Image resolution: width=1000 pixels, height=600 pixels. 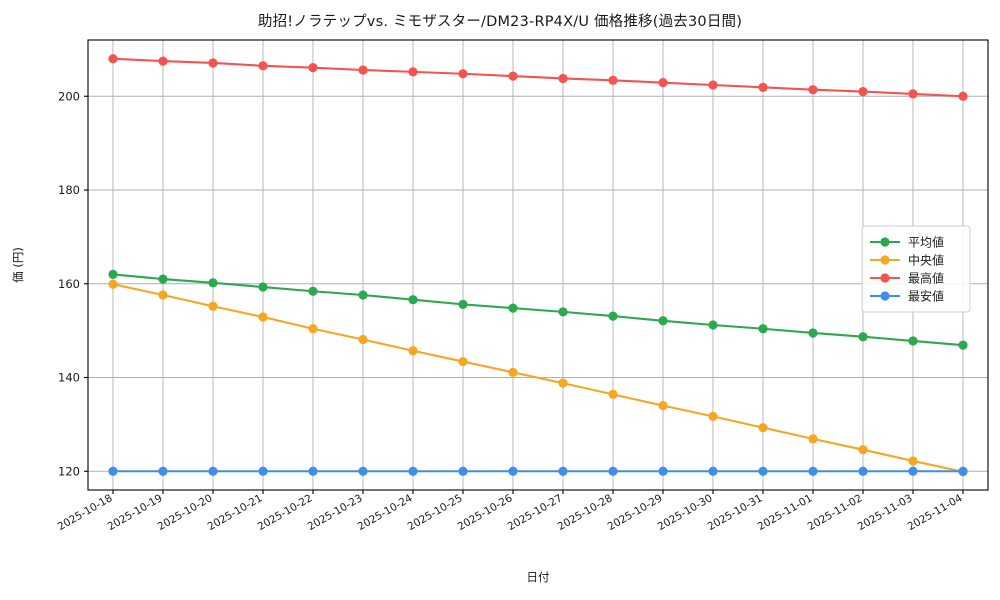 I want to click on x-tick-label: 2025-10-25, so click(x=435, y=512).